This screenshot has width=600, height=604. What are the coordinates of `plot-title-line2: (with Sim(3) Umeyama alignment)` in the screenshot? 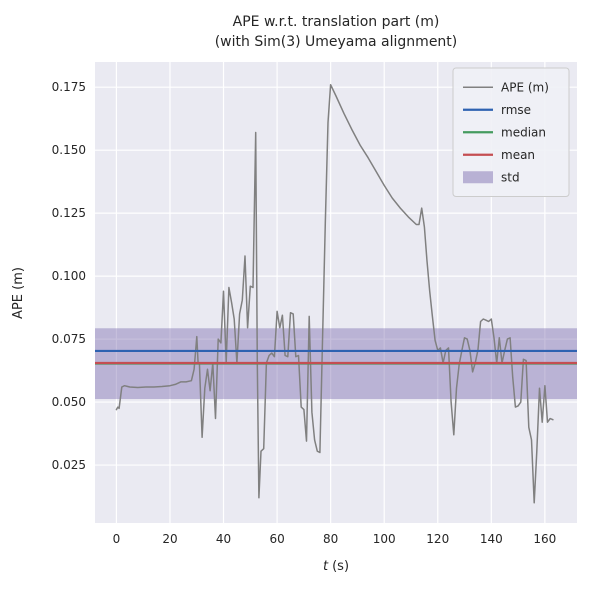 It's located at (336, 42).